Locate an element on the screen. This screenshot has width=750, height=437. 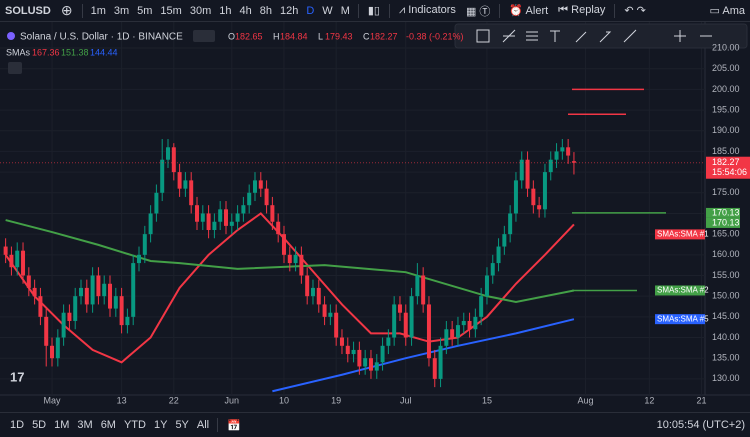
interval-button: 1h is located at coordinates (225, 10).